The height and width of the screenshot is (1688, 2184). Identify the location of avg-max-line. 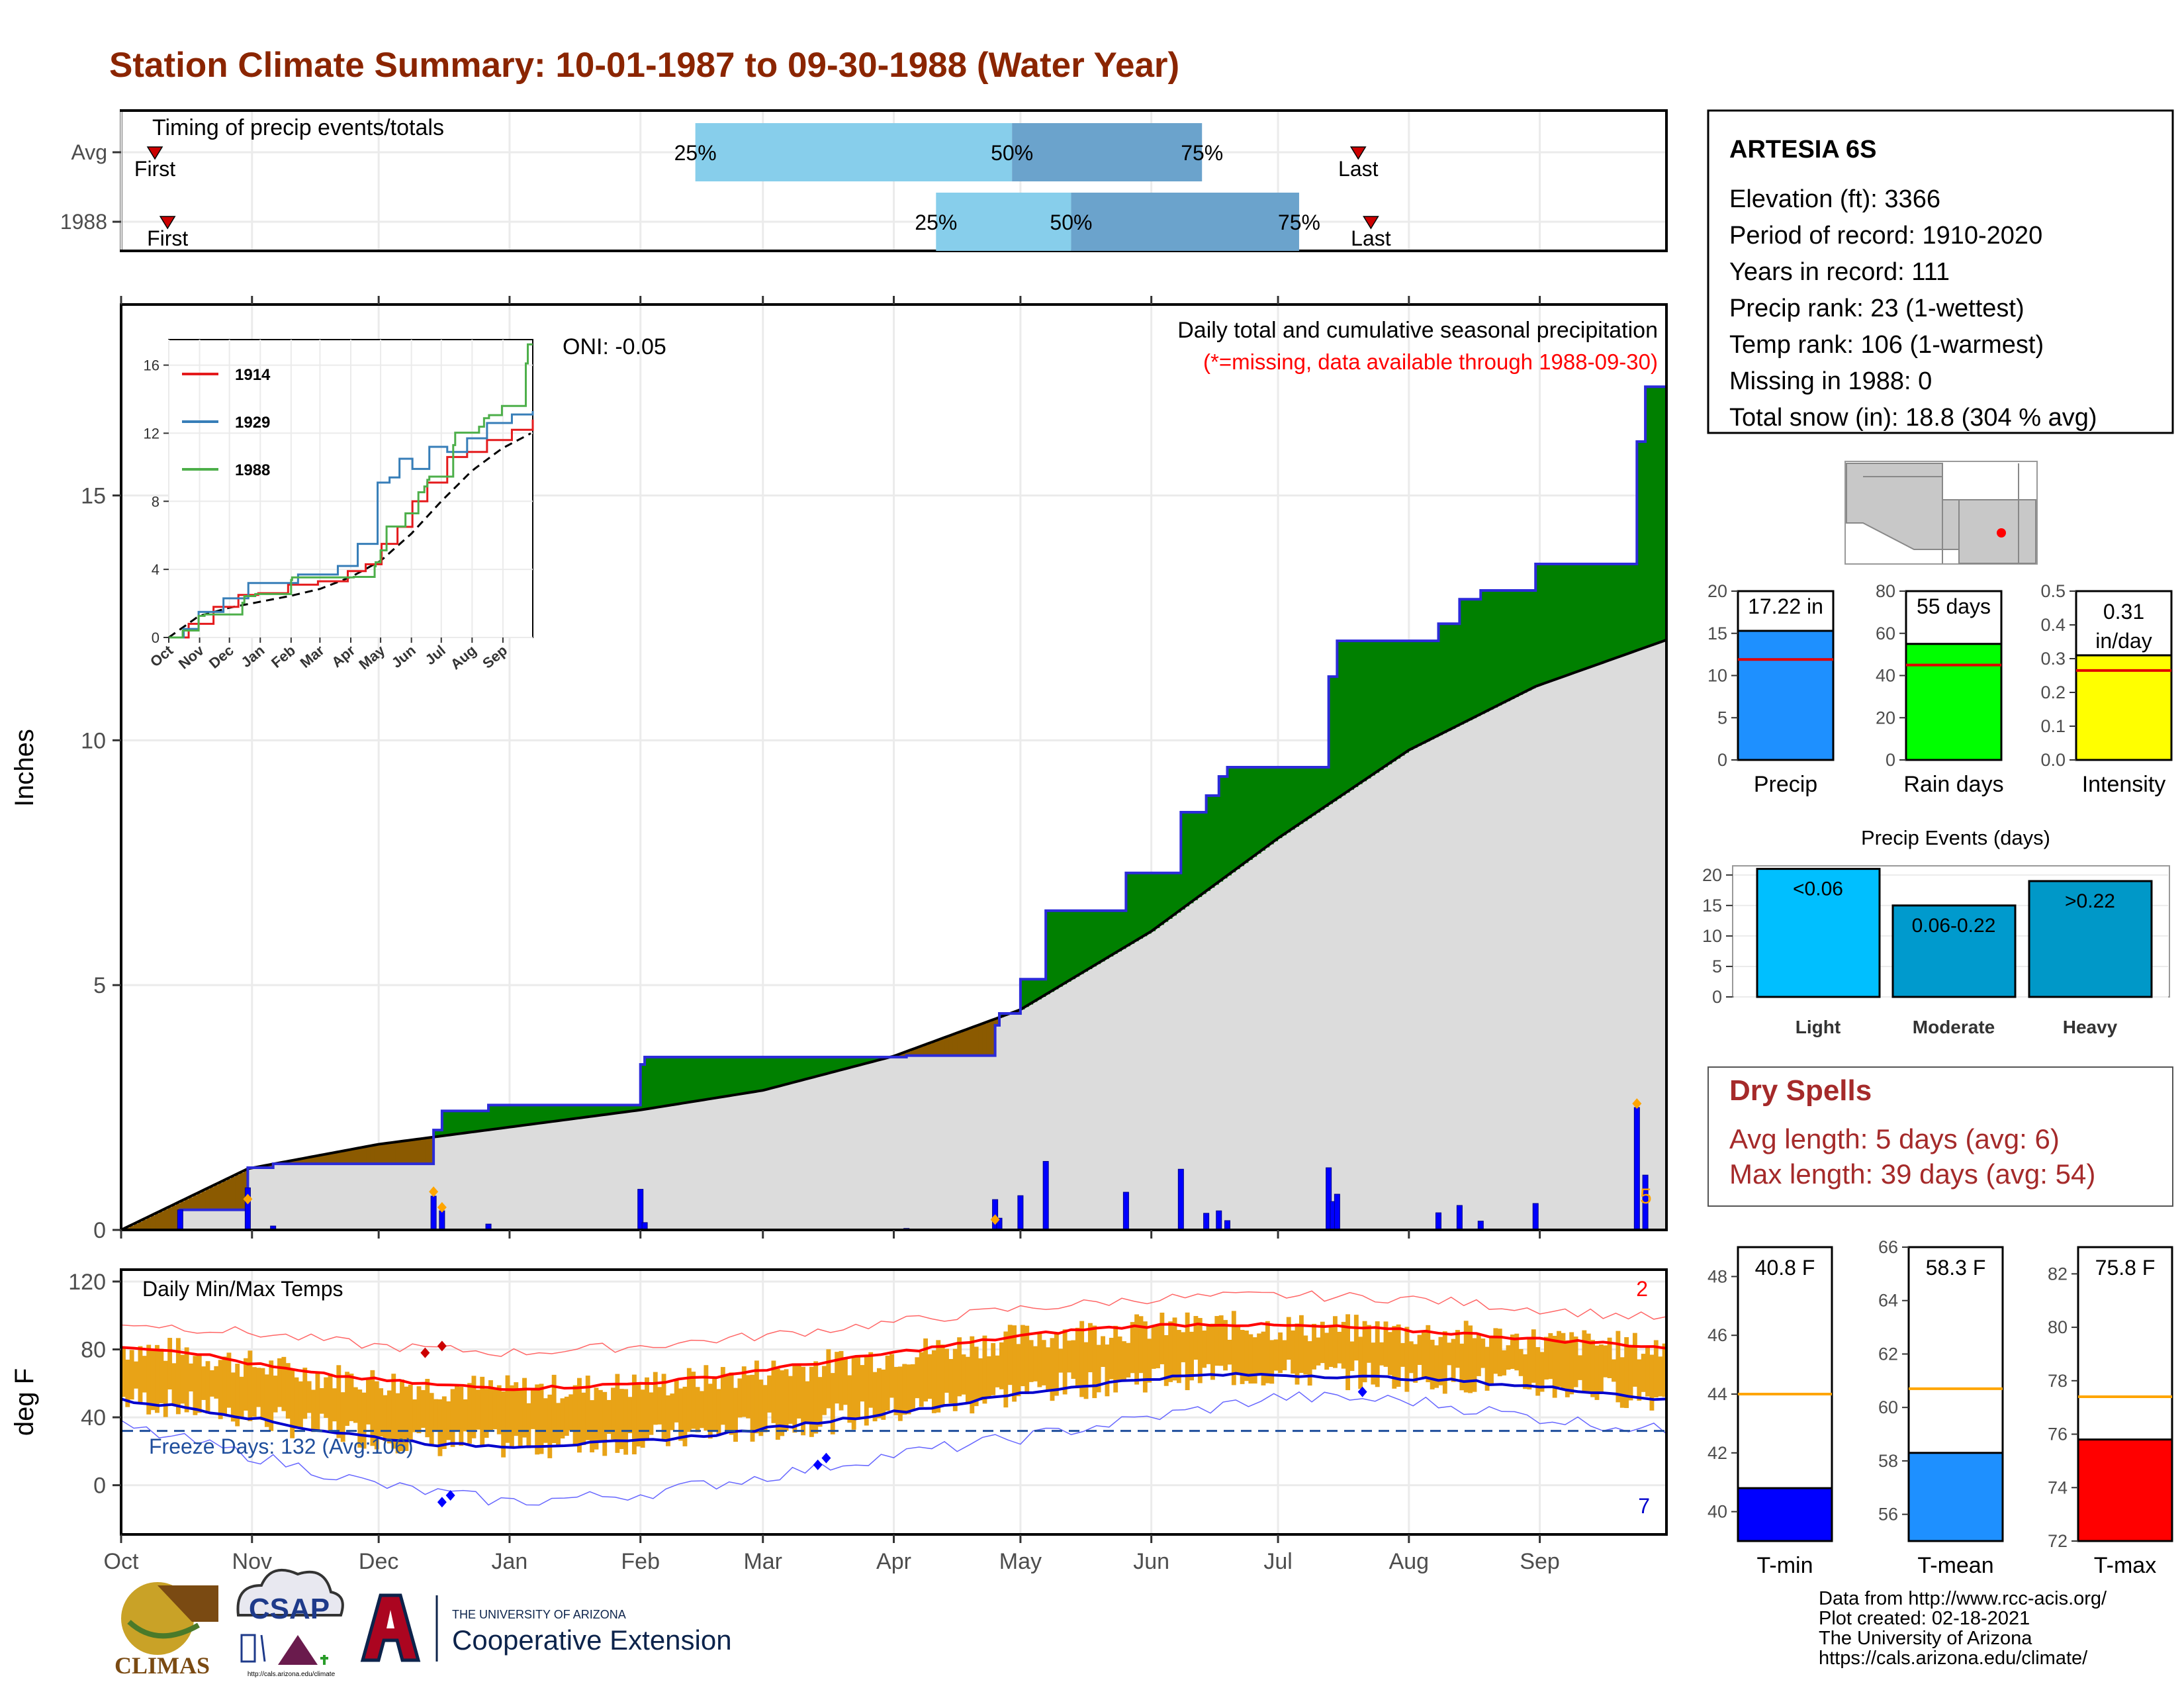
(893, 1356).